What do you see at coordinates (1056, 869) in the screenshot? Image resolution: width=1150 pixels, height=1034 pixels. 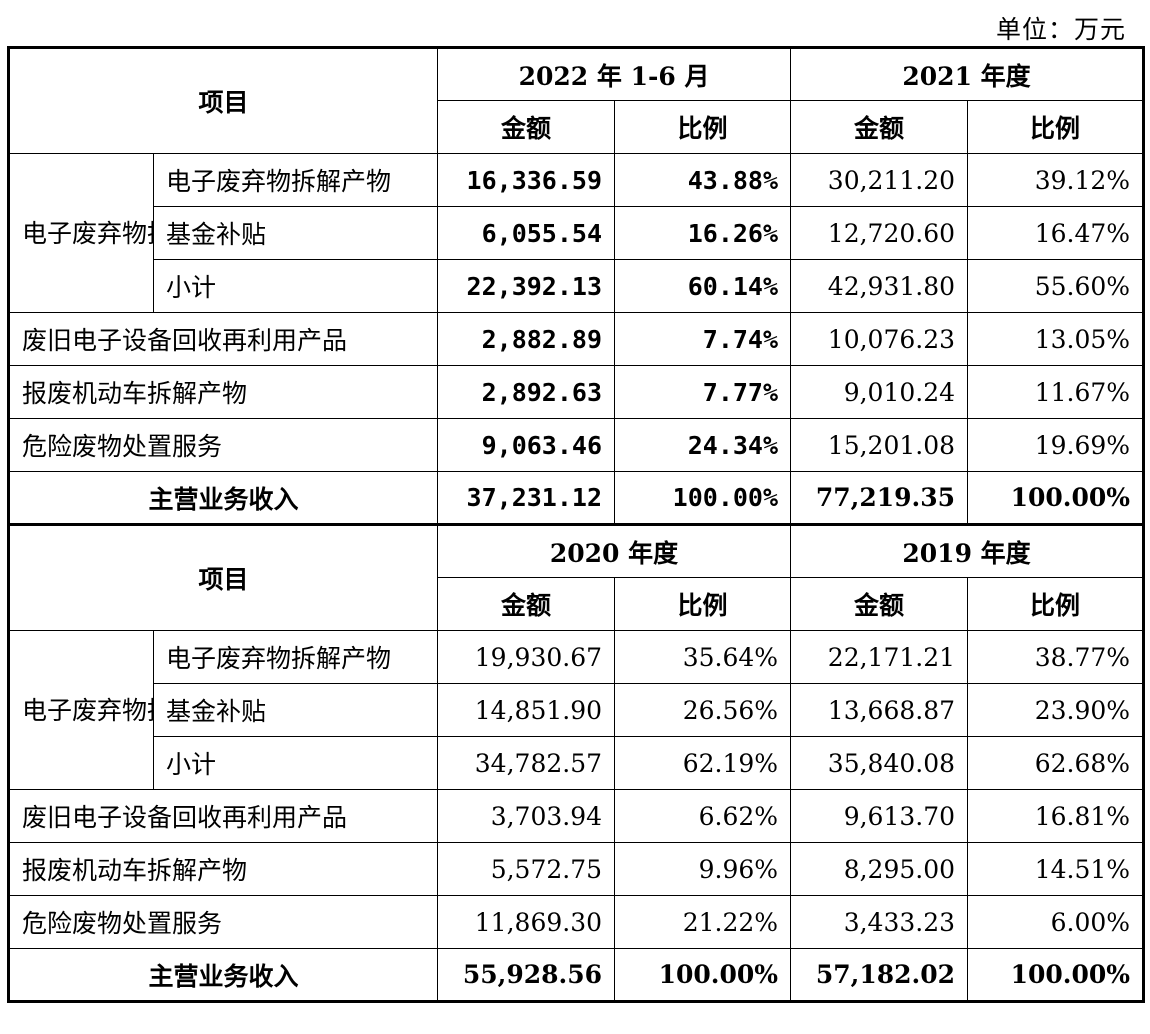 I see `ratio-cell: 14.51%` at bounding box center [1056, 869].